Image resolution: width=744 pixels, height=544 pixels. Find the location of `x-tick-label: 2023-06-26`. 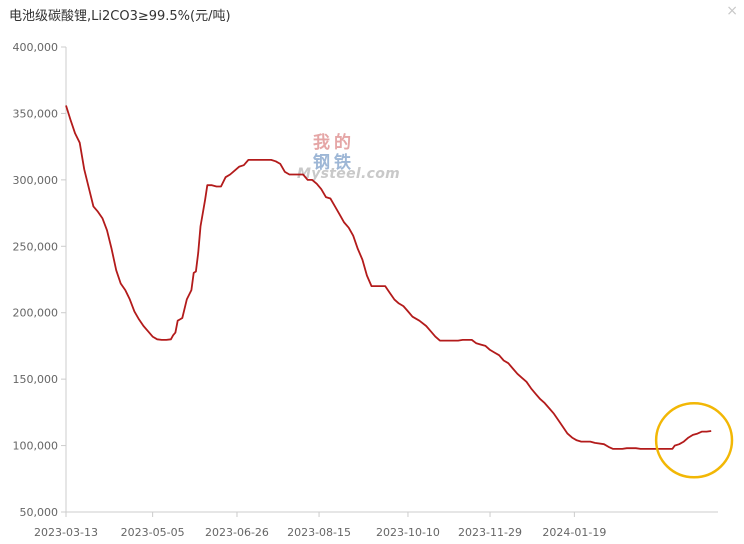

x-tick-label: 2023-06-26 is located at coordinates (237, 532).